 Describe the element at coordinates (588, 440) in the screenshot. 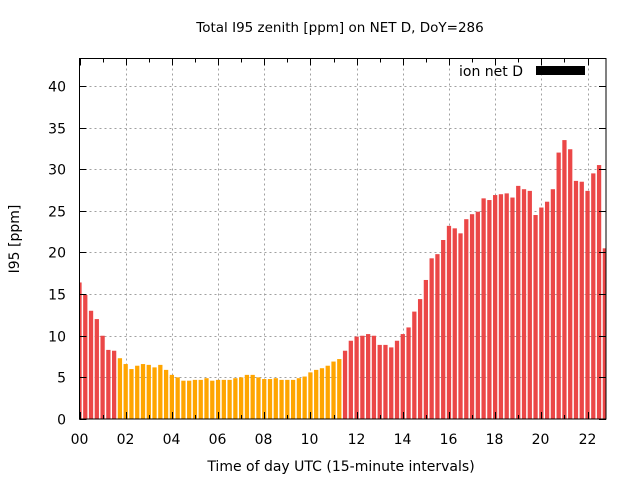

I see `x-tick-label: 22` at that location.